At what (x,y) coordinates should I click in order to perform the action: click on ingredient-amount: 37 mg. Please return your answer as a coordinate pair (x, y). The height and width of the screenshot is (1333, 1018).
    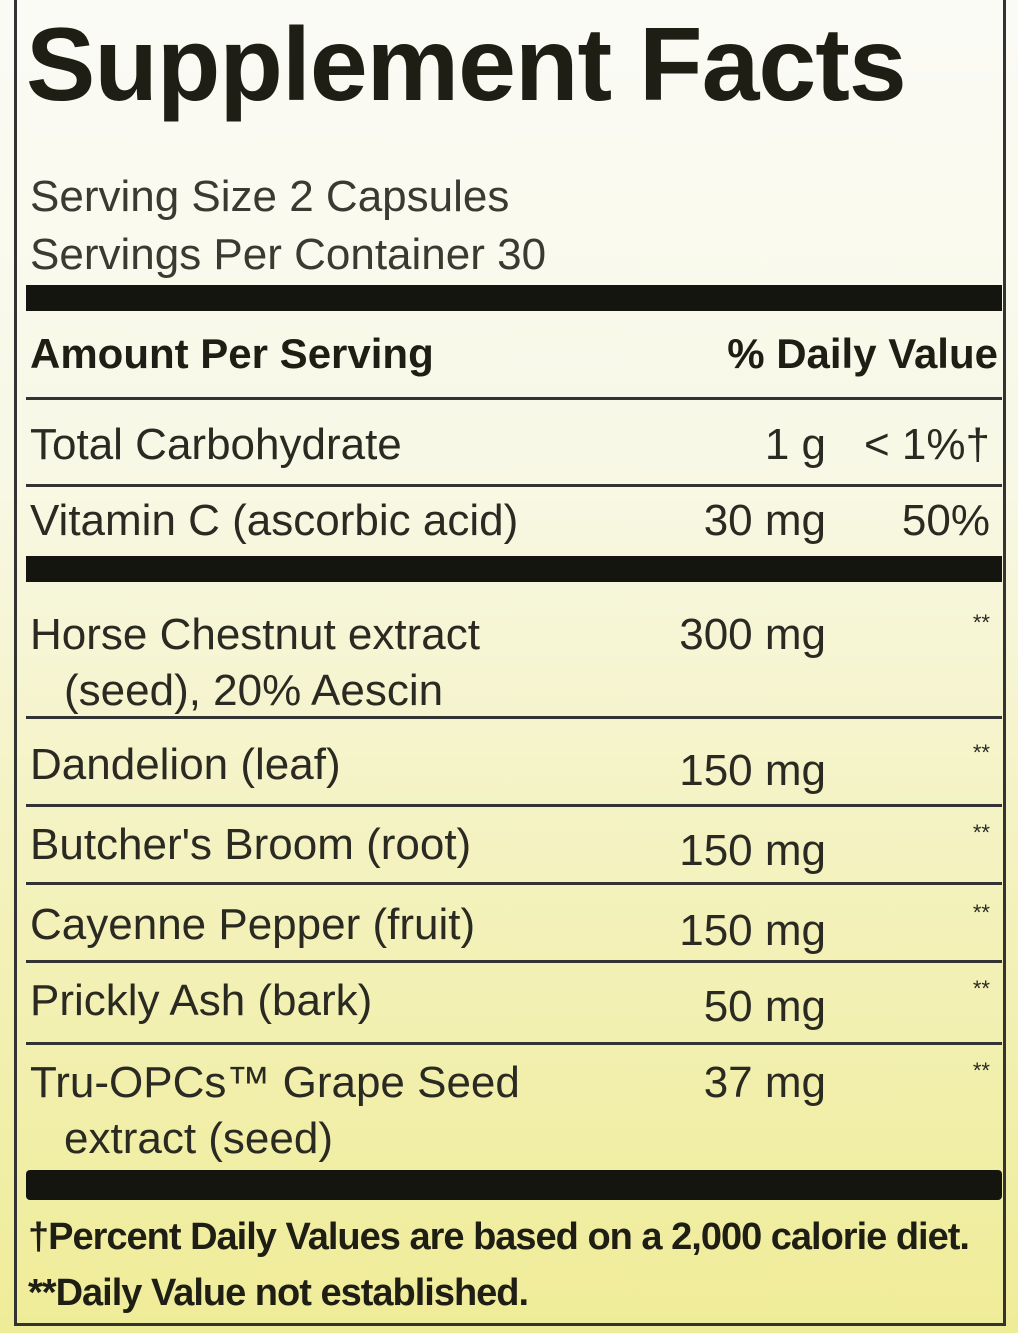
    Looking at the image, I should click on (764, 1082).